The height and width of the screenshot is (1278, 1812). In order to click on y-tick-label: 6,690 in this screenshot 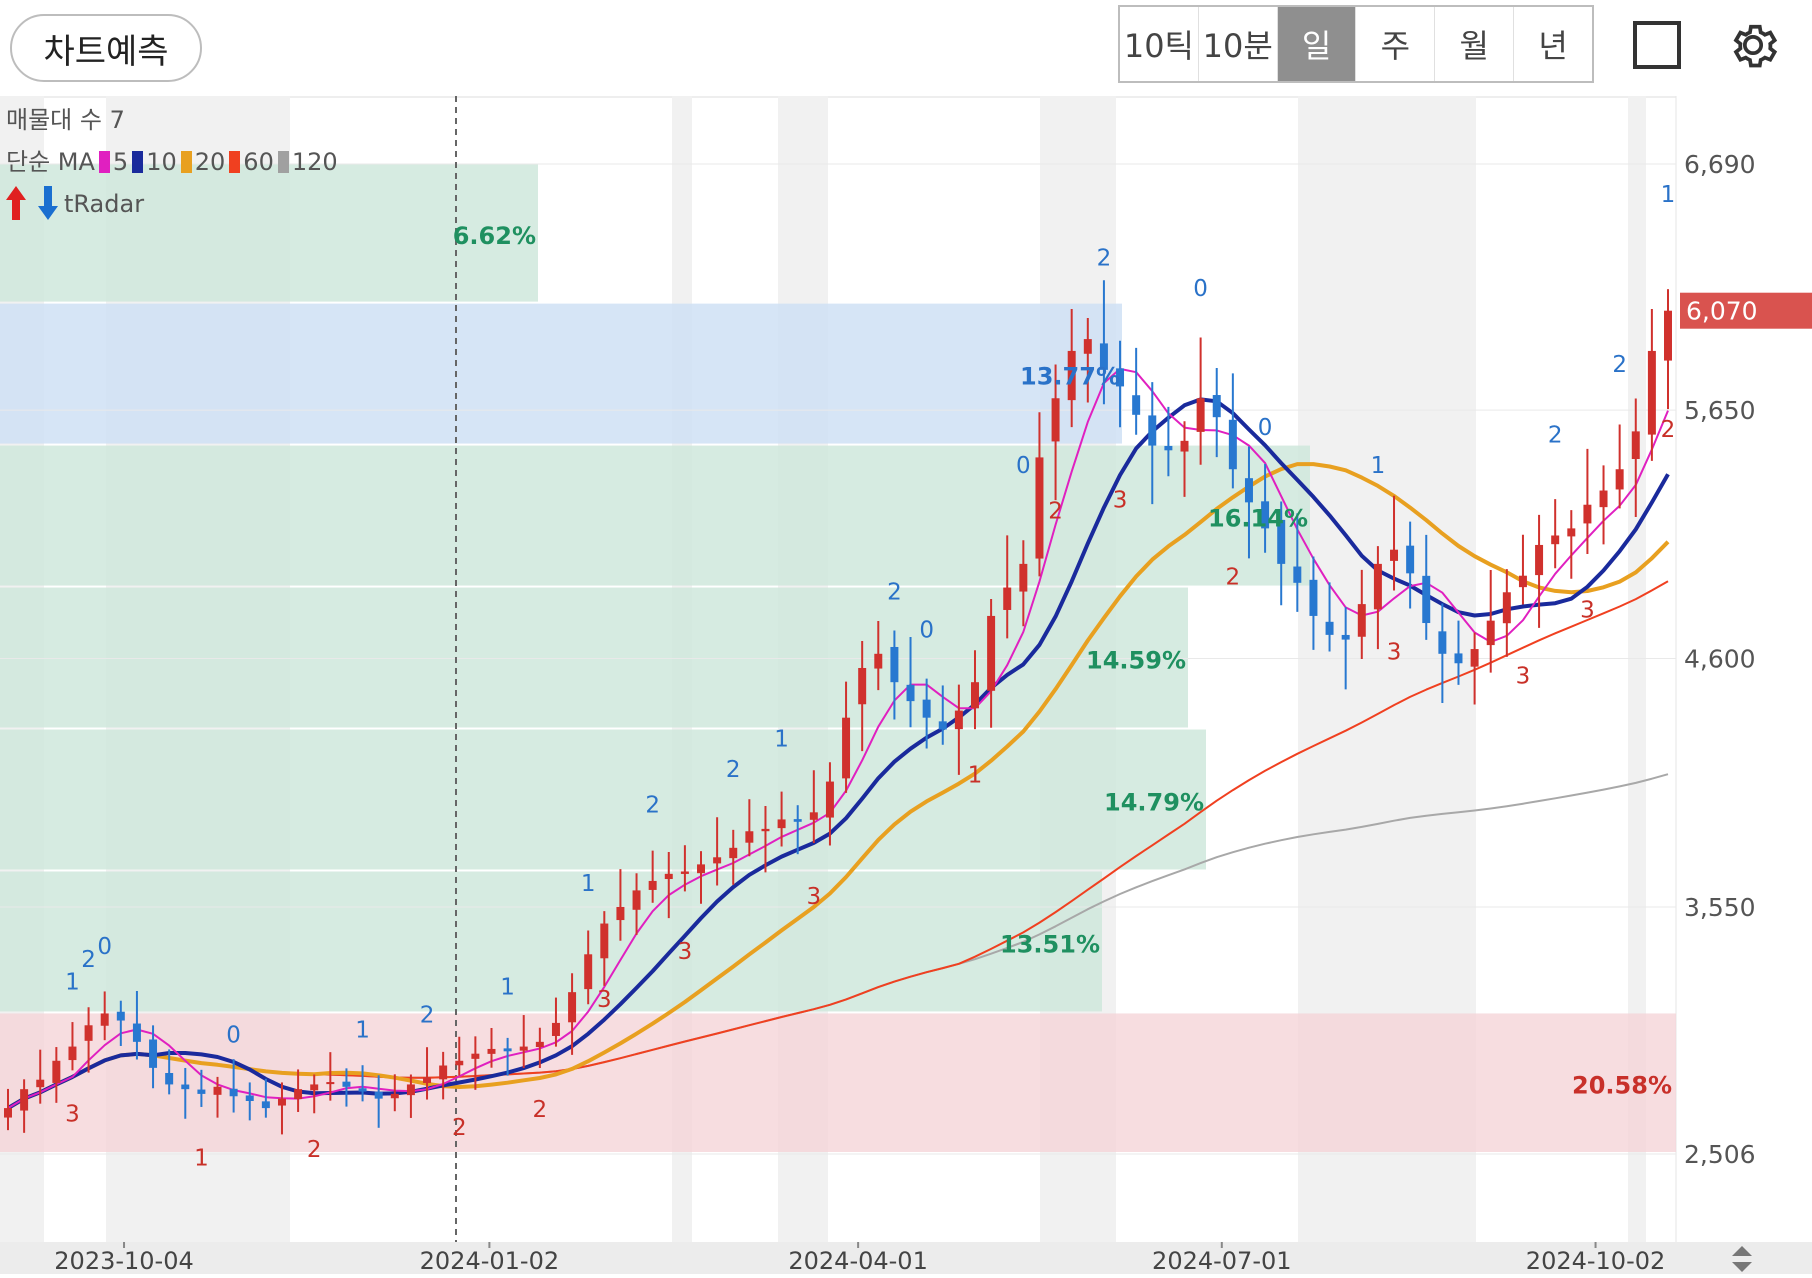, I will do `click(1720, 164)`.